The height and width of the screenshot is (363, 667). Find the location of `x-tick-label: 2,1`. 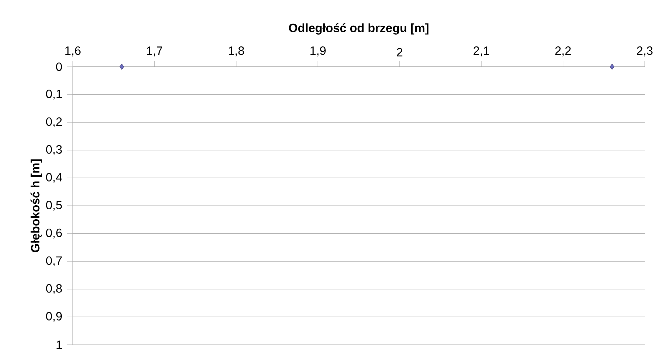

x-tick-label: 2,1 is located at coordinates (482, 51).